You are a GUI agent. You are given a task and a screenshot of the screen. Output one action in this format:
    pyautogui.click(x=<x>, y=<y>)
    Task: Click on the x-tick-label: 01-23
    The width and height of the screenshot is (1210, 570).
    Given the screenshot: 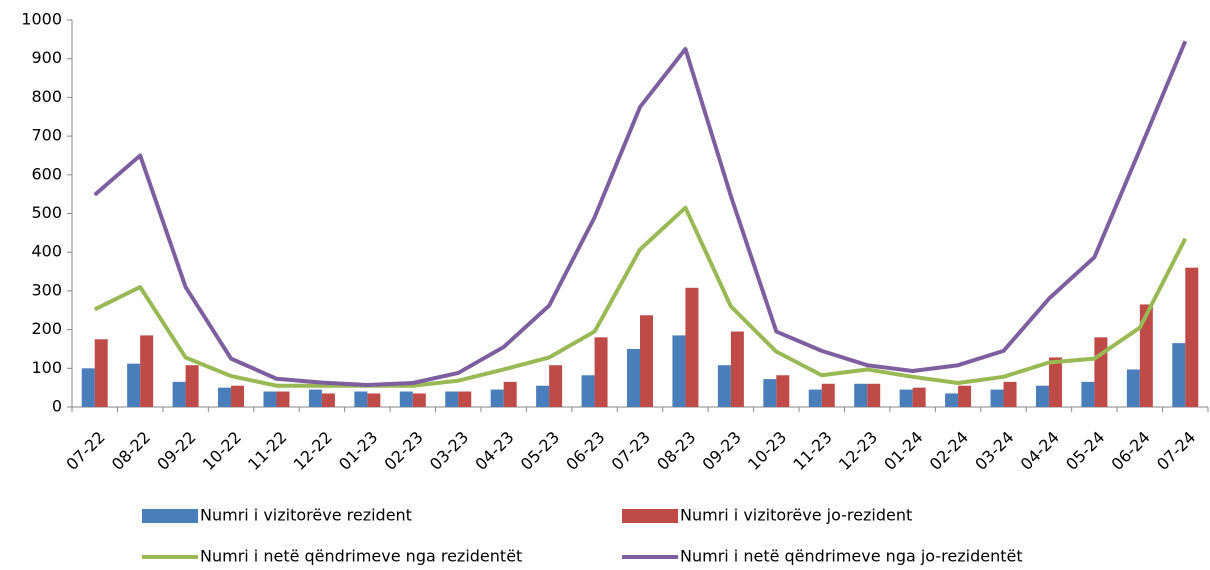 What is the action you would take?
    pyautogui.click(x=358, y=451)
    